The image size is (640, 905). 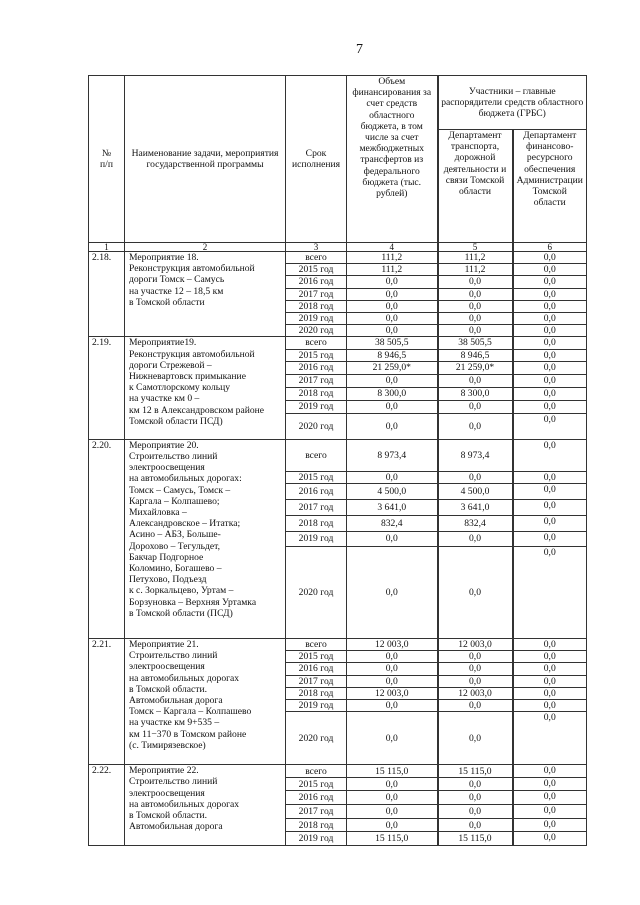 I want to click on table-row: 2018 год 0,0 0,0 0,0, so click(x=338, y=306).